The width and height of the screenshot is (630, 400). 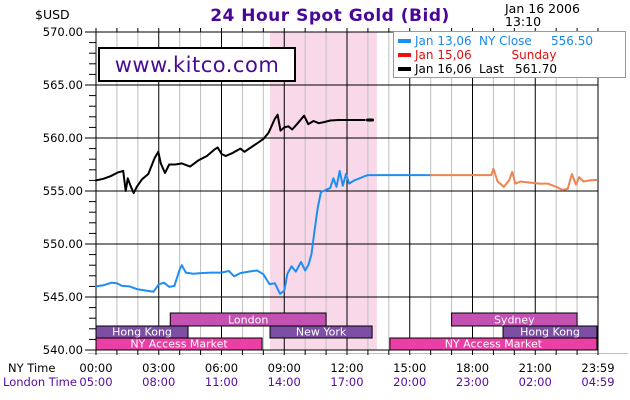 I want to click on london-time-tick-label: 14:00, so click(x=284, y=382).